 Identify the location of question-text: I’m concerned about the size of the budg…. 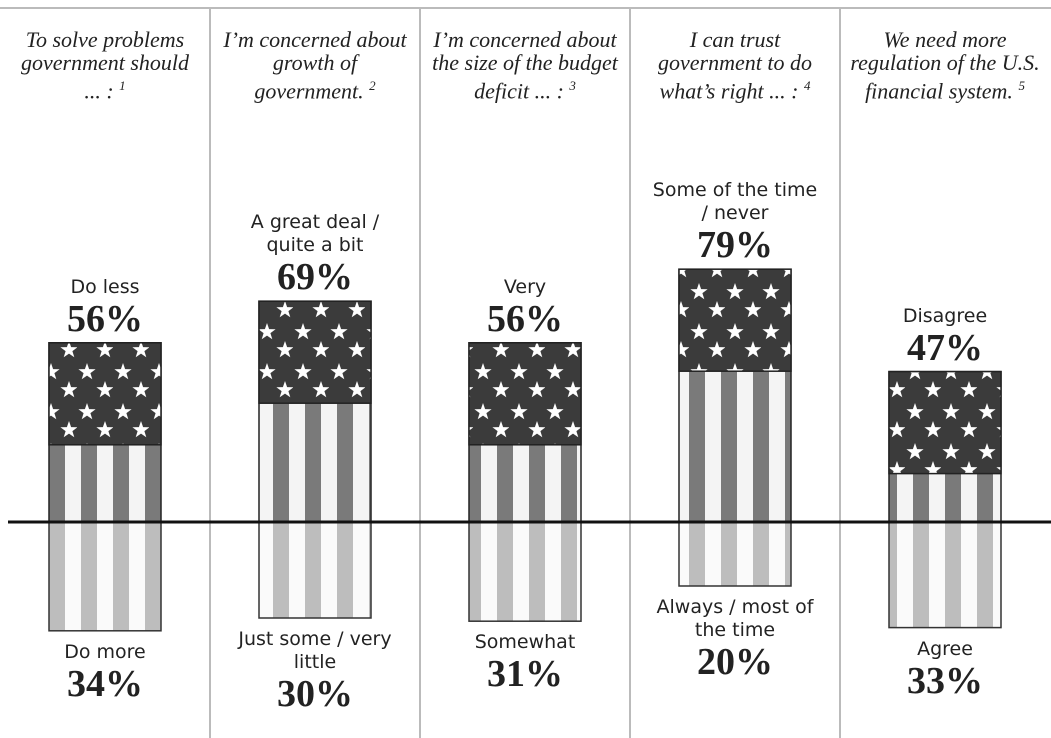
(525, 65).